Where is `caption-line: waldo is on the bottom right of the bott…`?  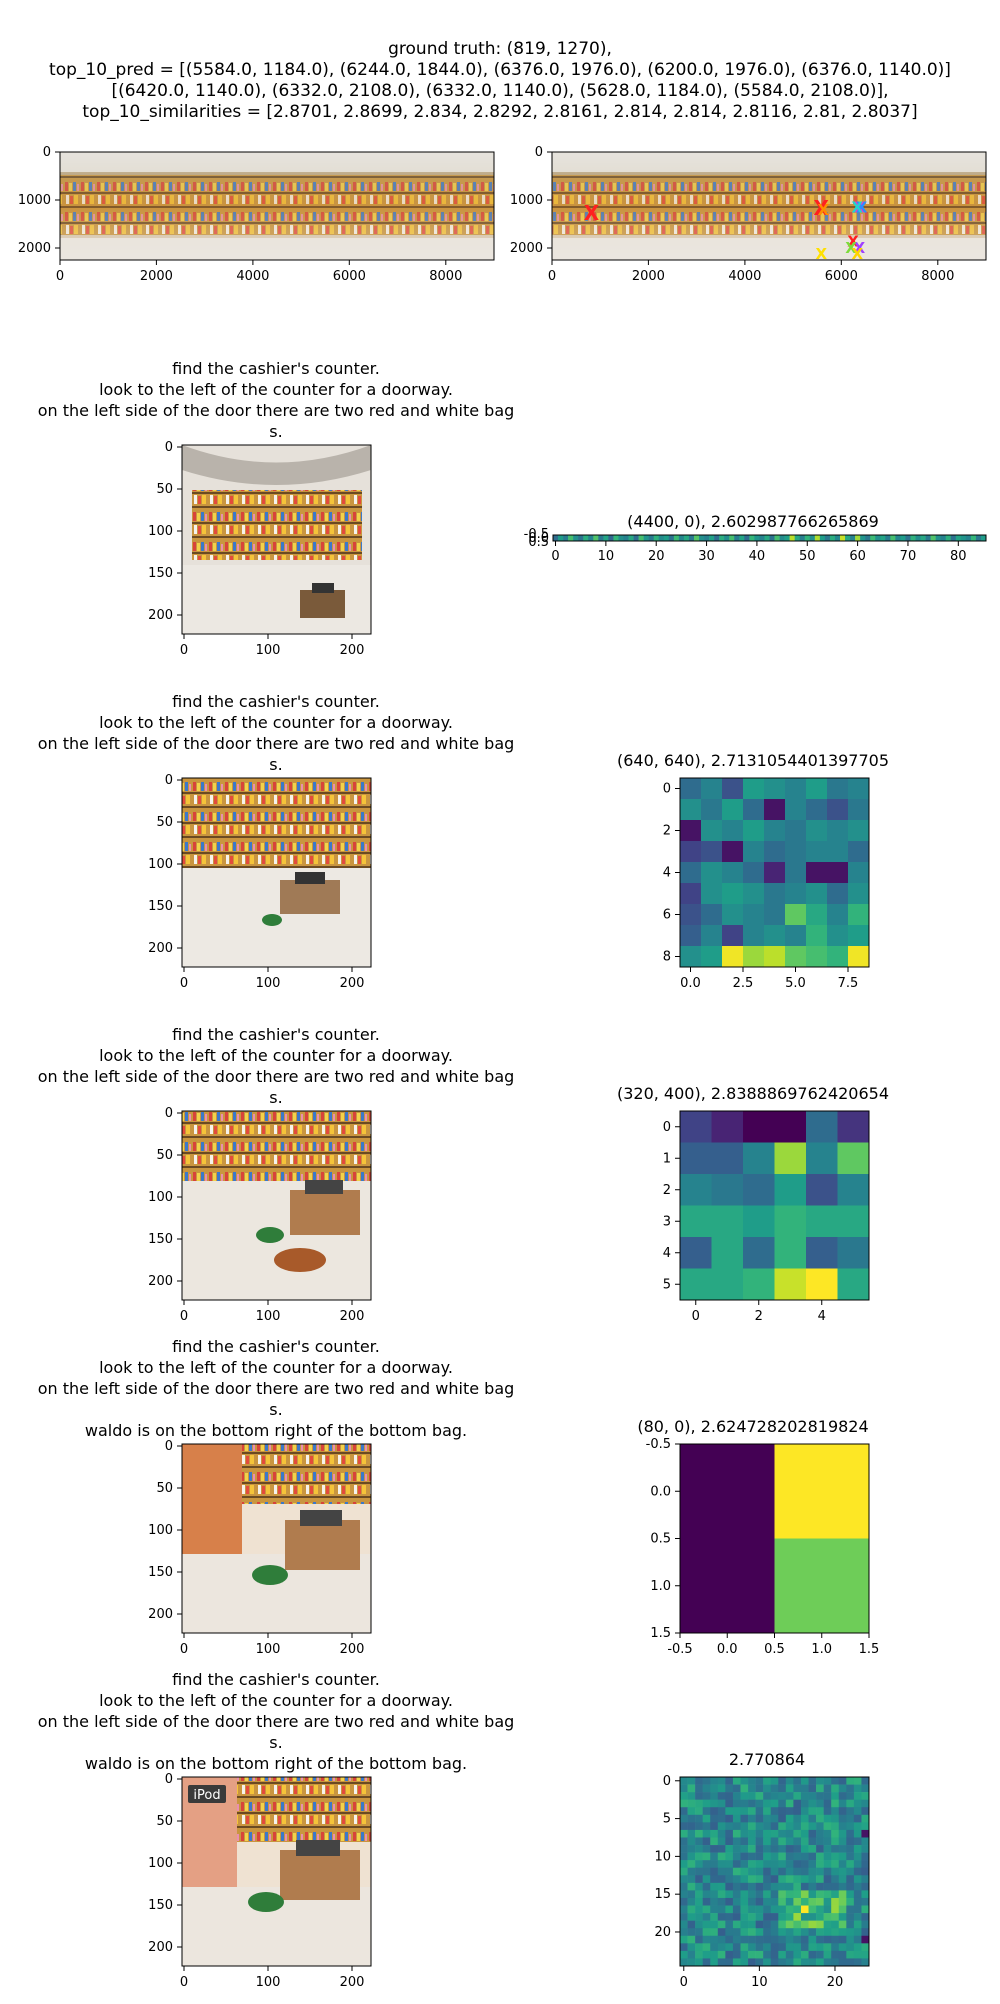 caption-line: waldo is on the bottom right of the bott… is located at coordinates (276, 1763).